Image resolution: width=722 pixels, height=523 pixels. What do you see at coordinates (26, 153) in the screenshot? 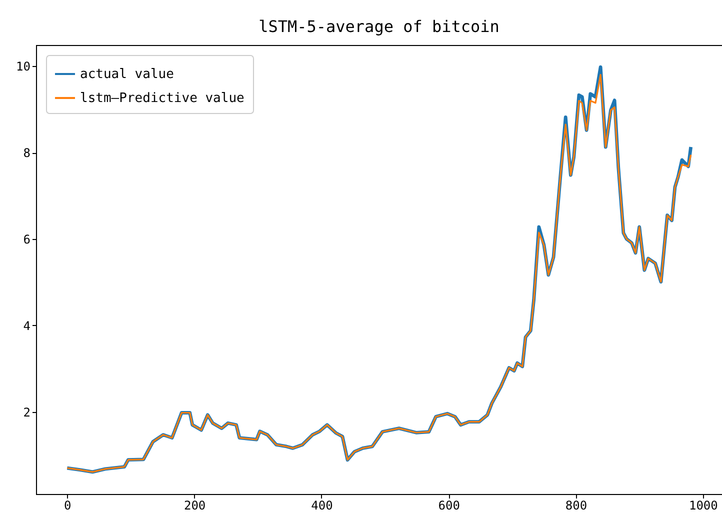
I see `y-tick-label: 8` at bounding box center [26, 153].